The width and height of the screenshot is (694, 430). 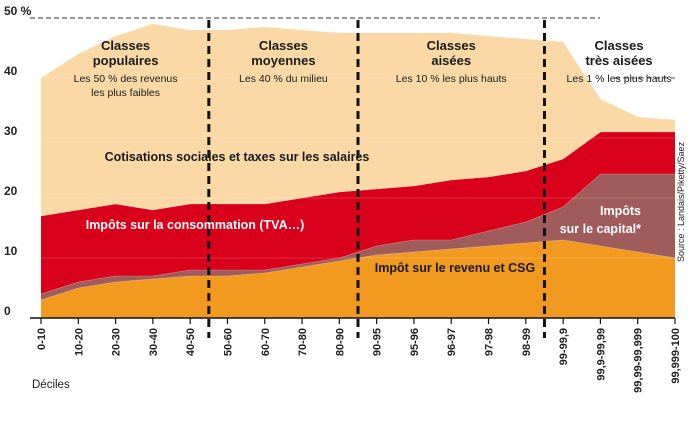 What do you see at coordinates (11, 191) in the screenshot?
I see `y-tick-label: 20` at bounding box center [11, 191].